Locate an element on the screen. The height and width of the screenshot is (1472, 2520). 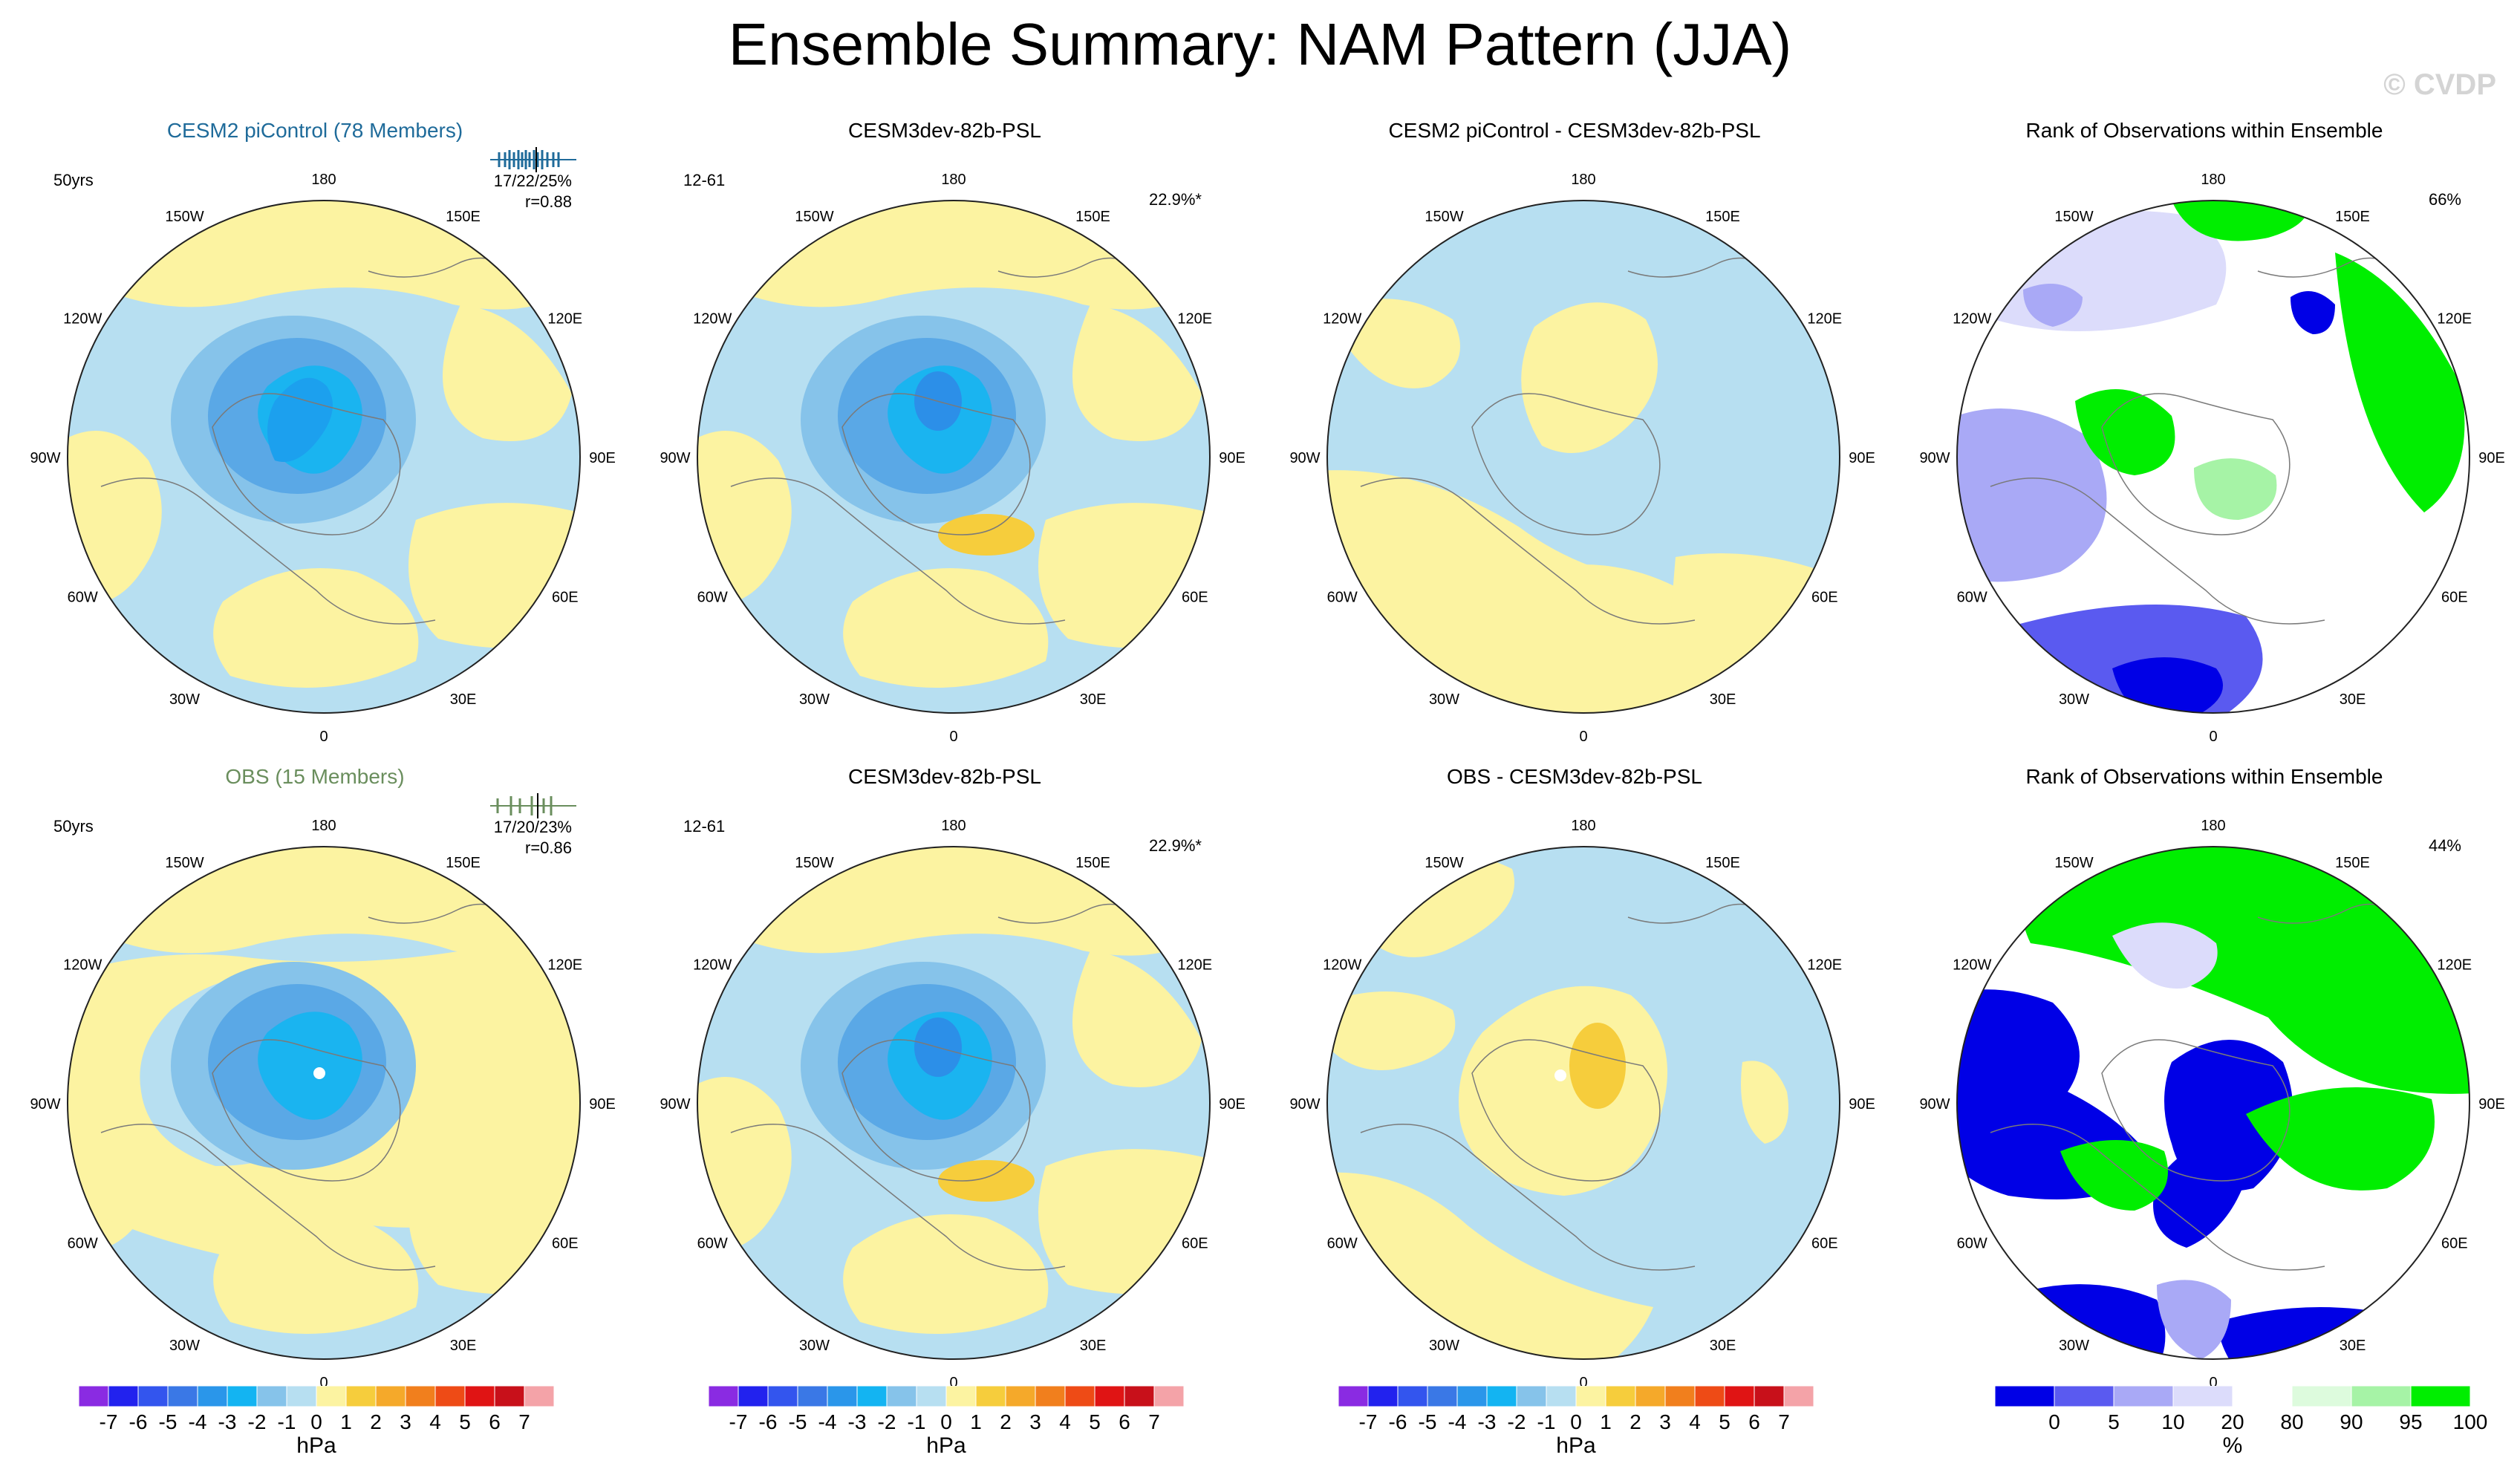
years-label: 12-61 is located at coordinates (704, 826).